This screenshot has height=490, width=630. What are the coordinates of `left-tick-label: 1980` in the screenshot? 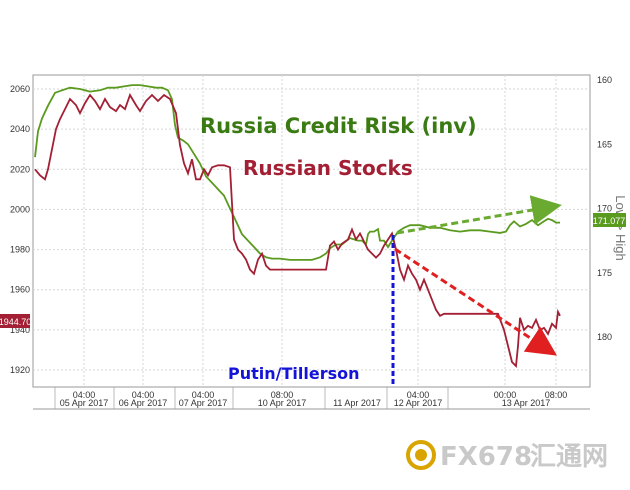 It's located at (20, 250).